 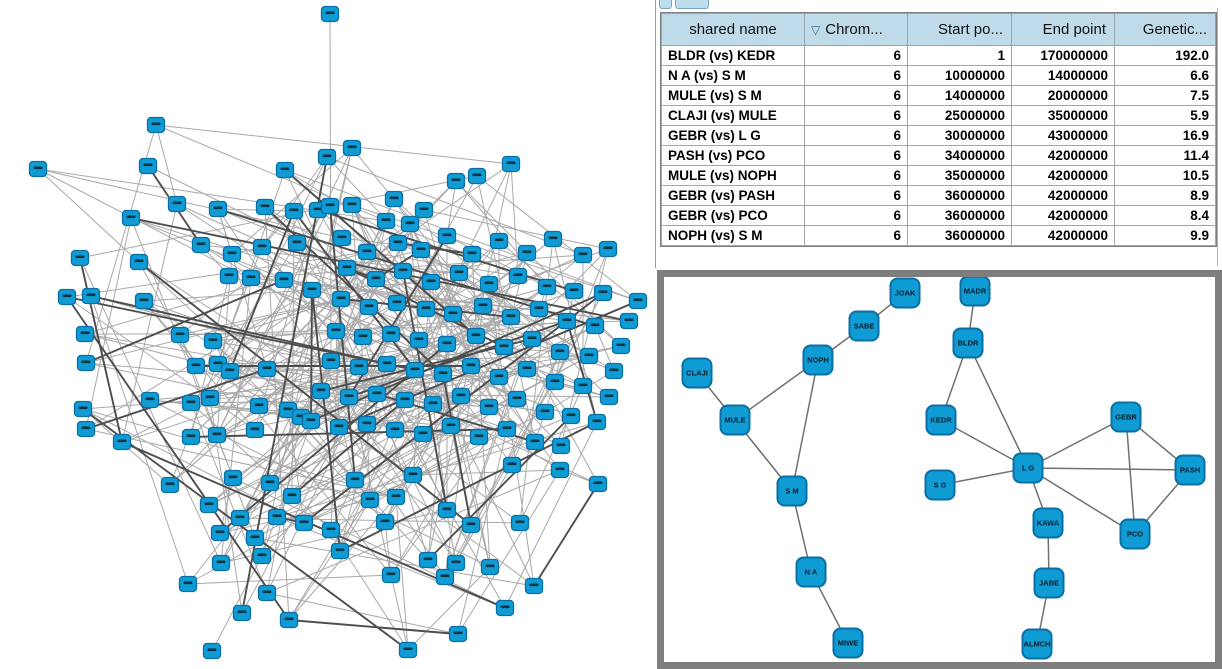 I want to click on table-cell: NOPH (vs) S M, so click(x=733, y=235).